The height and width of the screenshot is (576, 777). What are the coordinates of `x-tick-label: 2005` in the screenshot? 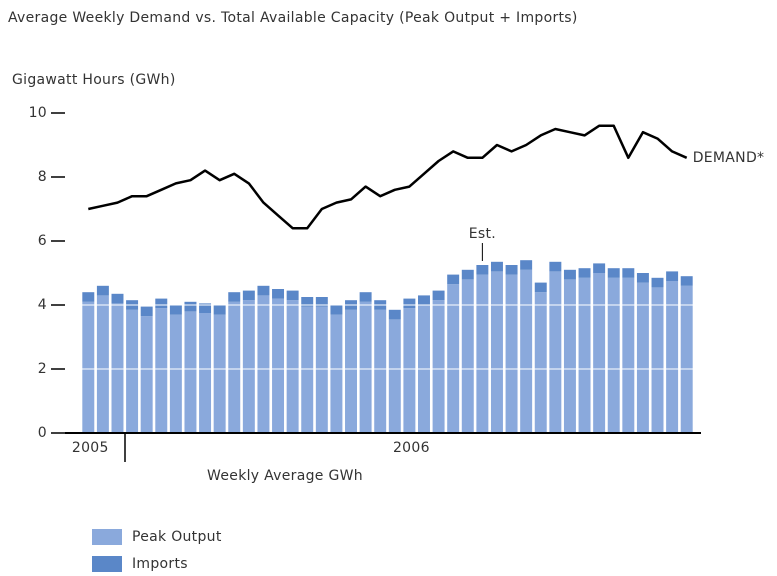 It's located at (90, 448).